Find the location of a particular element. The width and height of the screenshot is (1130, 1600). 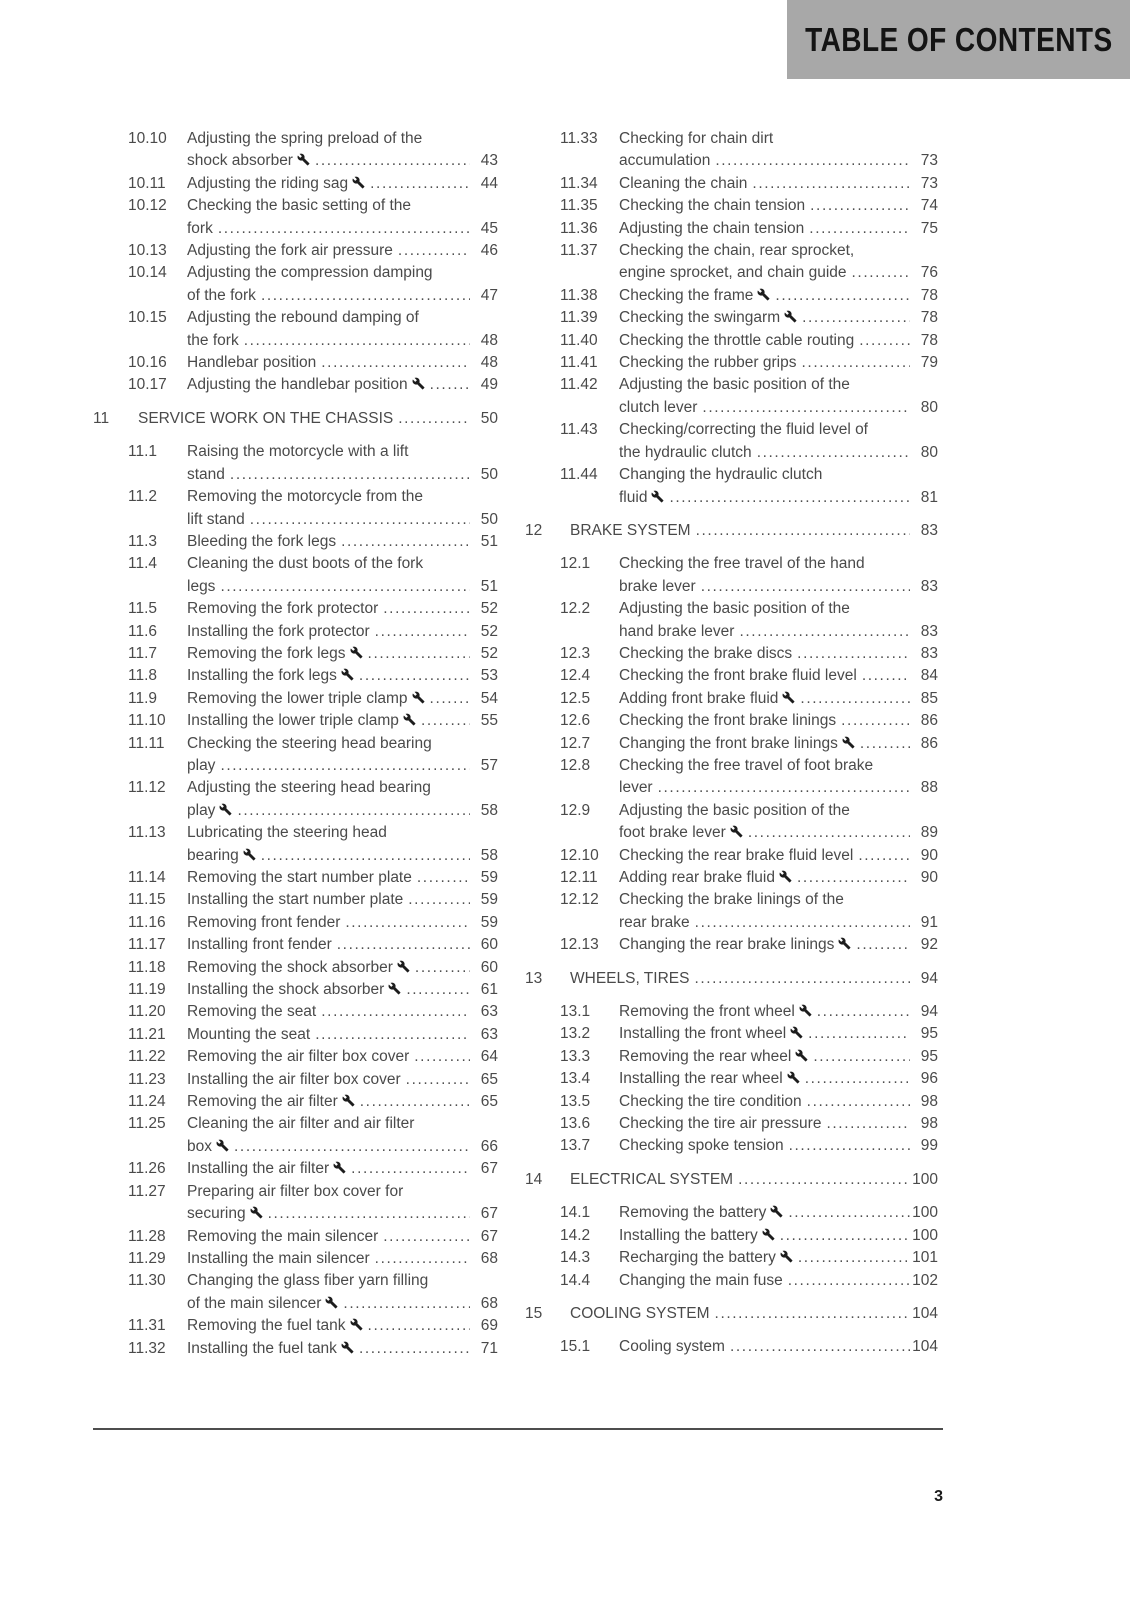

toc-entry-row: 14.1 Removing the battery 100 is located at coordinates (731, 1213).